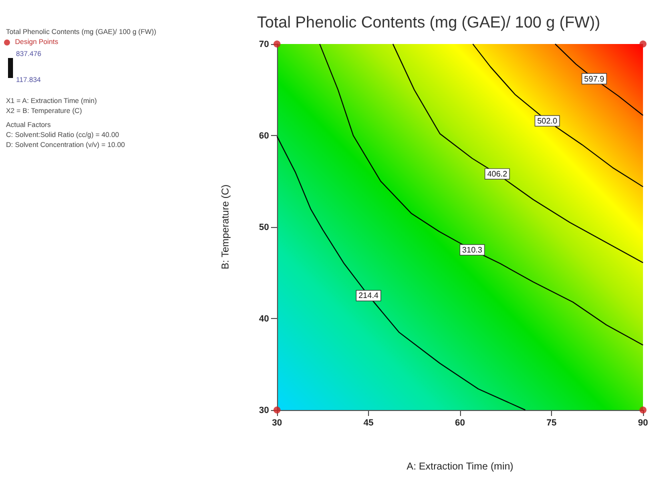 The height and width of the screenshot is (484, 664). Describe the element at coordinates (263, 44) in the screenshot. I see `y-tick-label: 70` at that location.